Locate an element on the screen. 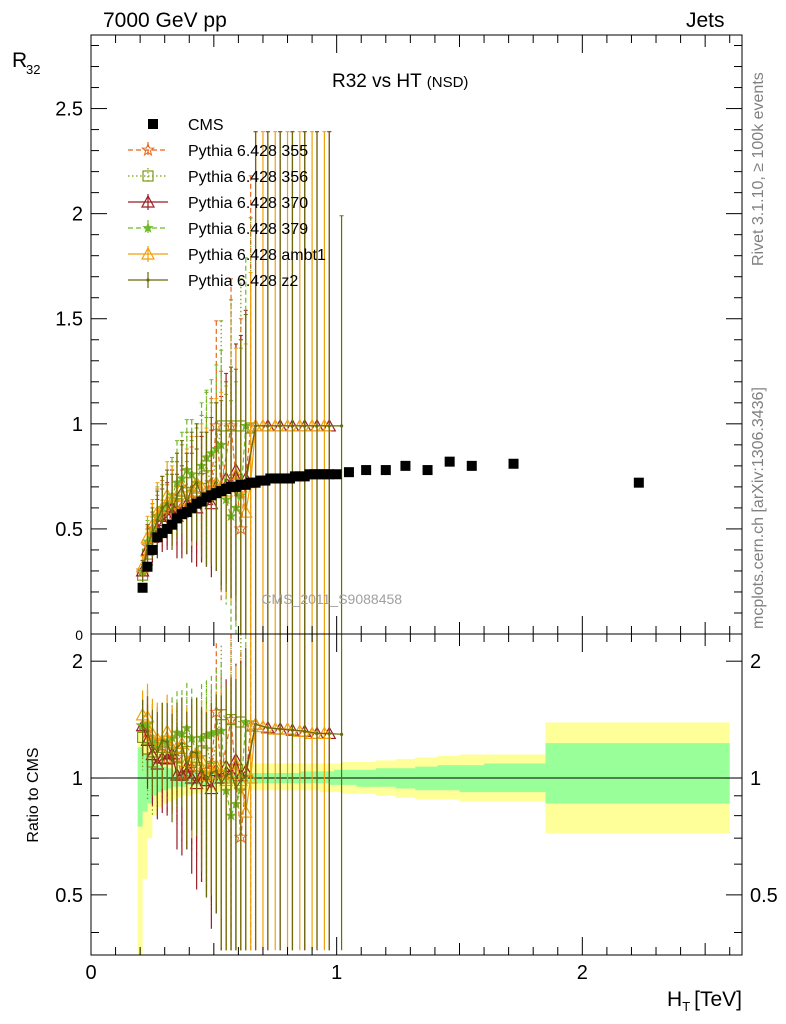  legend-p355-marker is located at coordinates (148, 149).